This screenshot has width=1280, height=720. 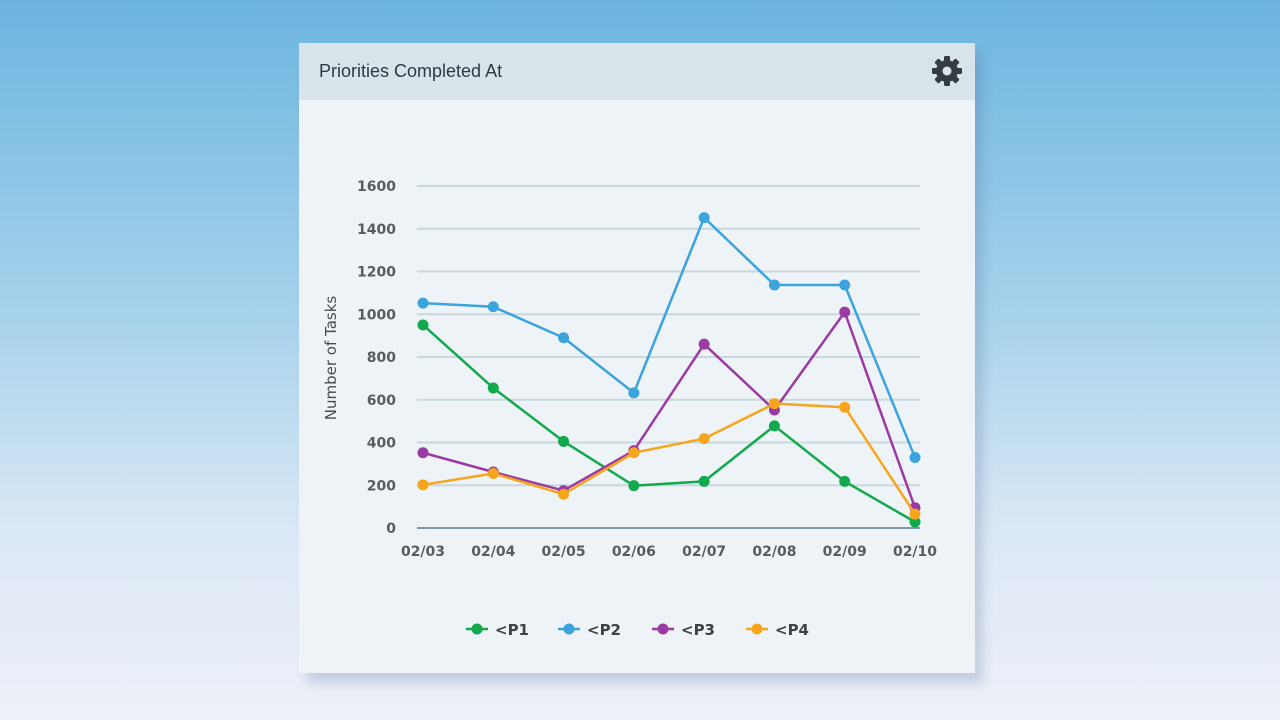 I want to click on y-tick-label: 800, so click(x=381, y=358).